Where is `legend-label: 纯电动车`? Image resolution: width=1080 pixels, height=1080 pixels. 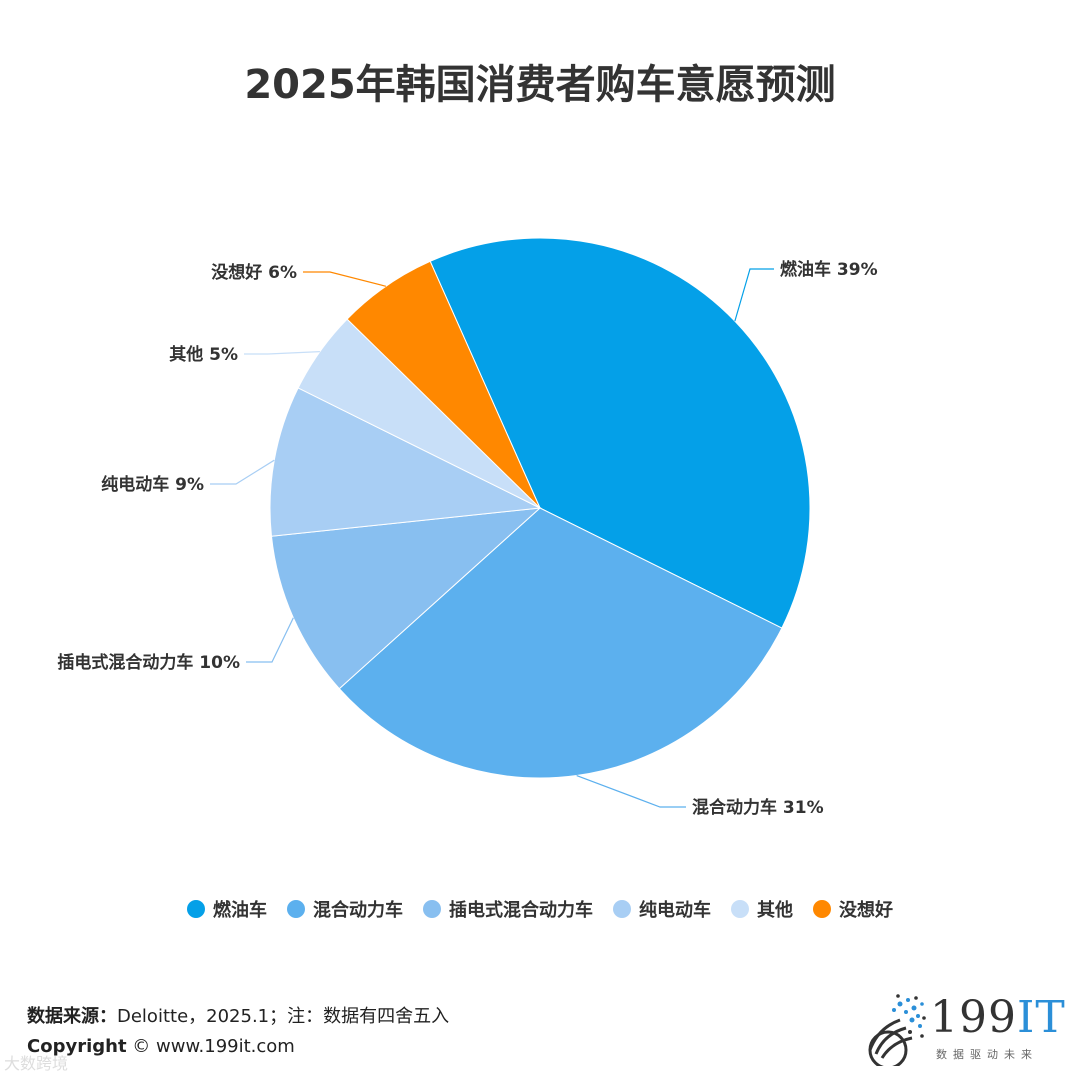 legend-label: 纯电动车 is located at coordinates (675, 910).